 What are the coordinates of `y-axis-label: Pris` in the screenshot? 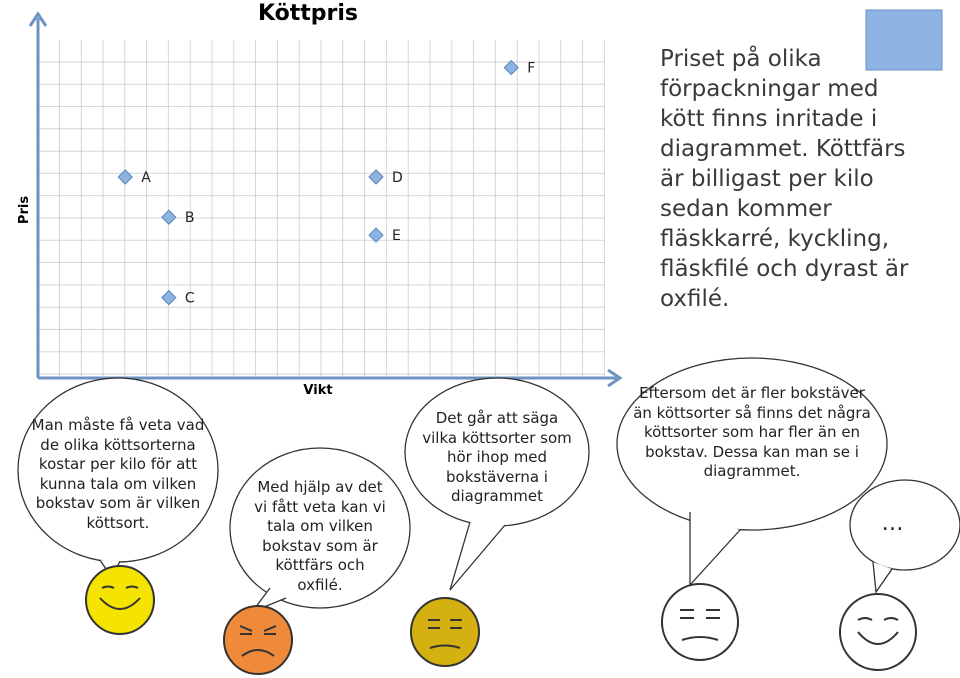 It's located at (24, 210).